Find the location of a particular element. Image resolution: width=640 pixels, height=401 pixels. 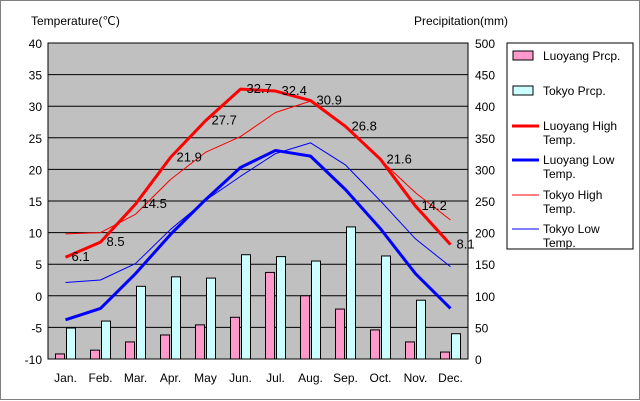

right-tick-label: 500 is located at coordinates (485, 44).